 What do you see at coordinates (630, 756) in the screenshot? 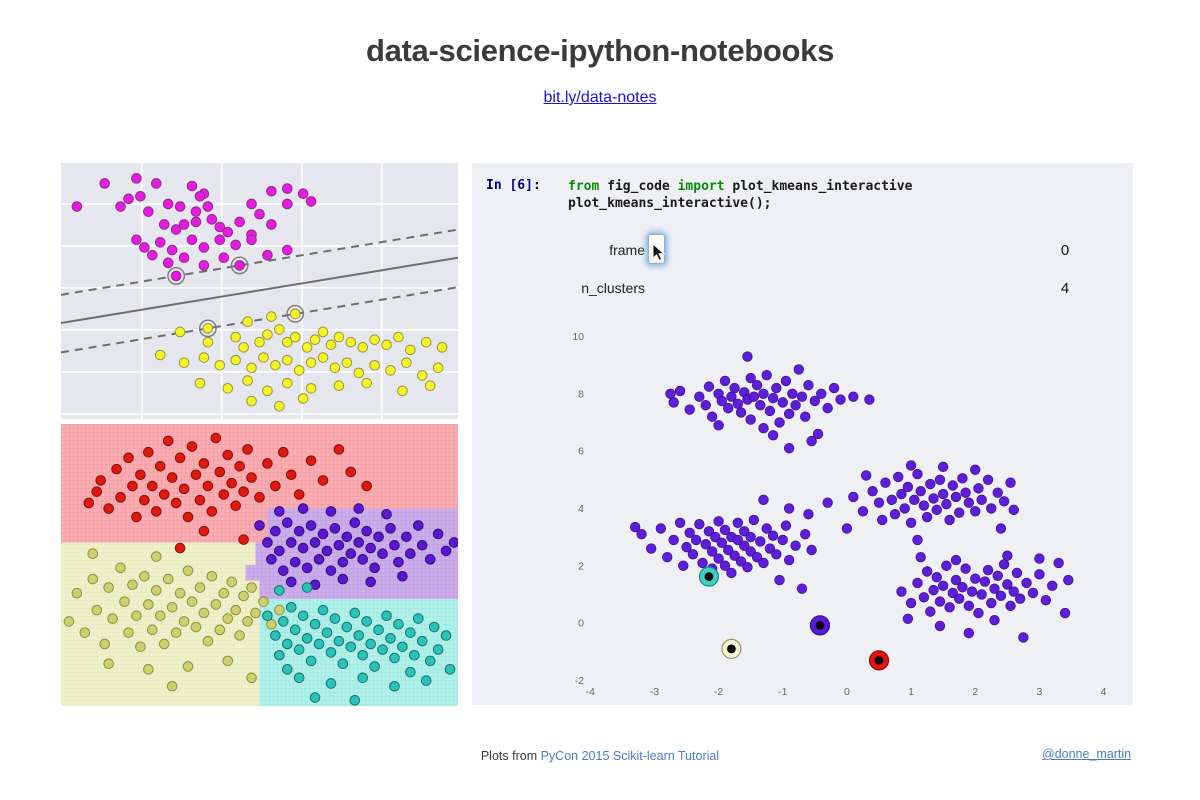
I see `pycon-tutorial-link: PyCon 2015 Scikit-learn Tutorial` at bounding box center [630, 756].